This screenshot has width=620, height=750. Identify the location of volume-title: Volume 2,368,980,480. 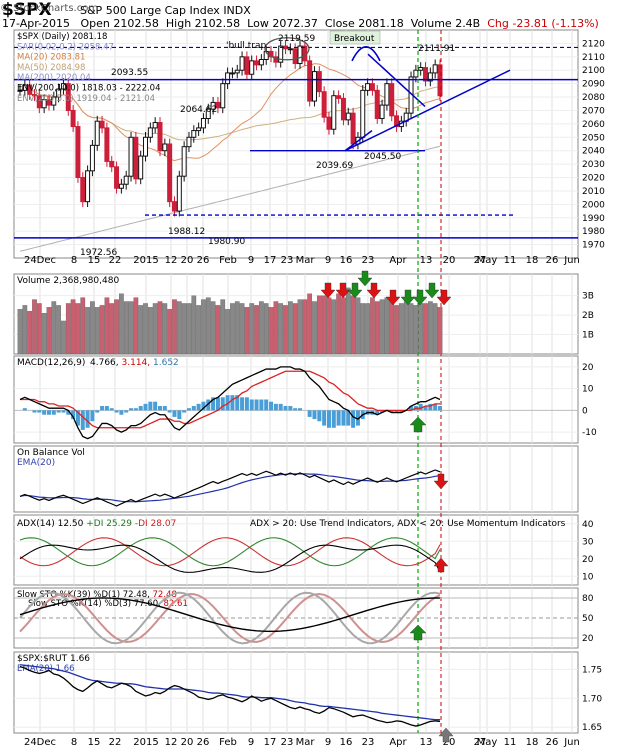
(68, 281).